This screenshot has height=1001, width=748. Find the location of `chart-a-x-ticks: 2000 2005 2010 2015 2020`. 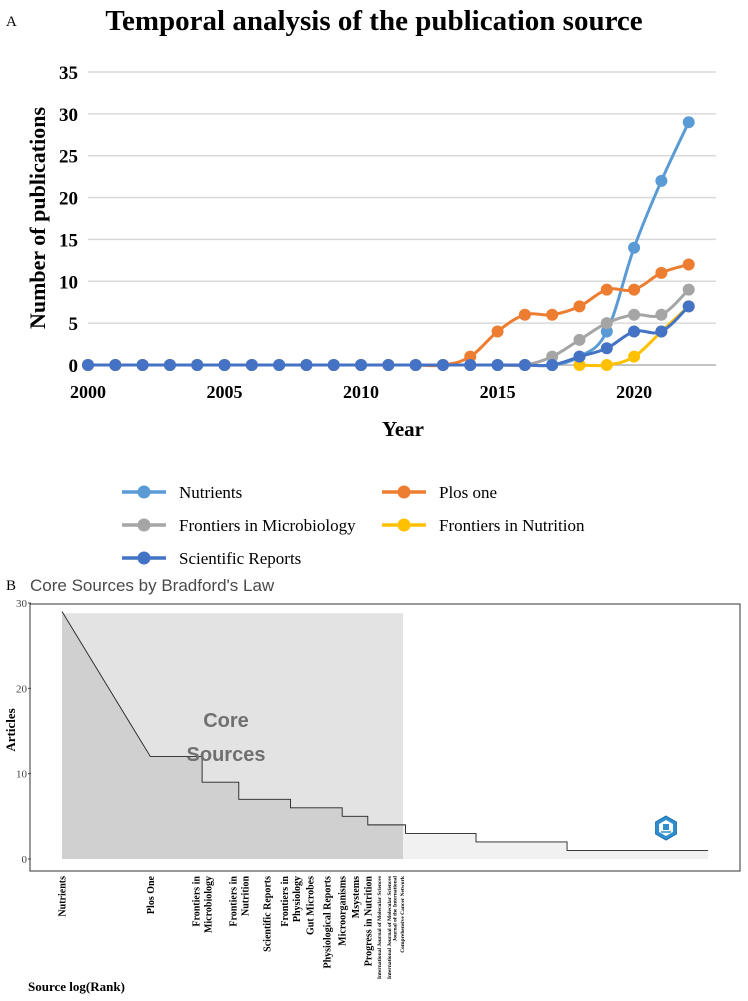

chart-a-x-ticks: 2000 2005 2010 2015 2020 is located at coordinates (361, 392).